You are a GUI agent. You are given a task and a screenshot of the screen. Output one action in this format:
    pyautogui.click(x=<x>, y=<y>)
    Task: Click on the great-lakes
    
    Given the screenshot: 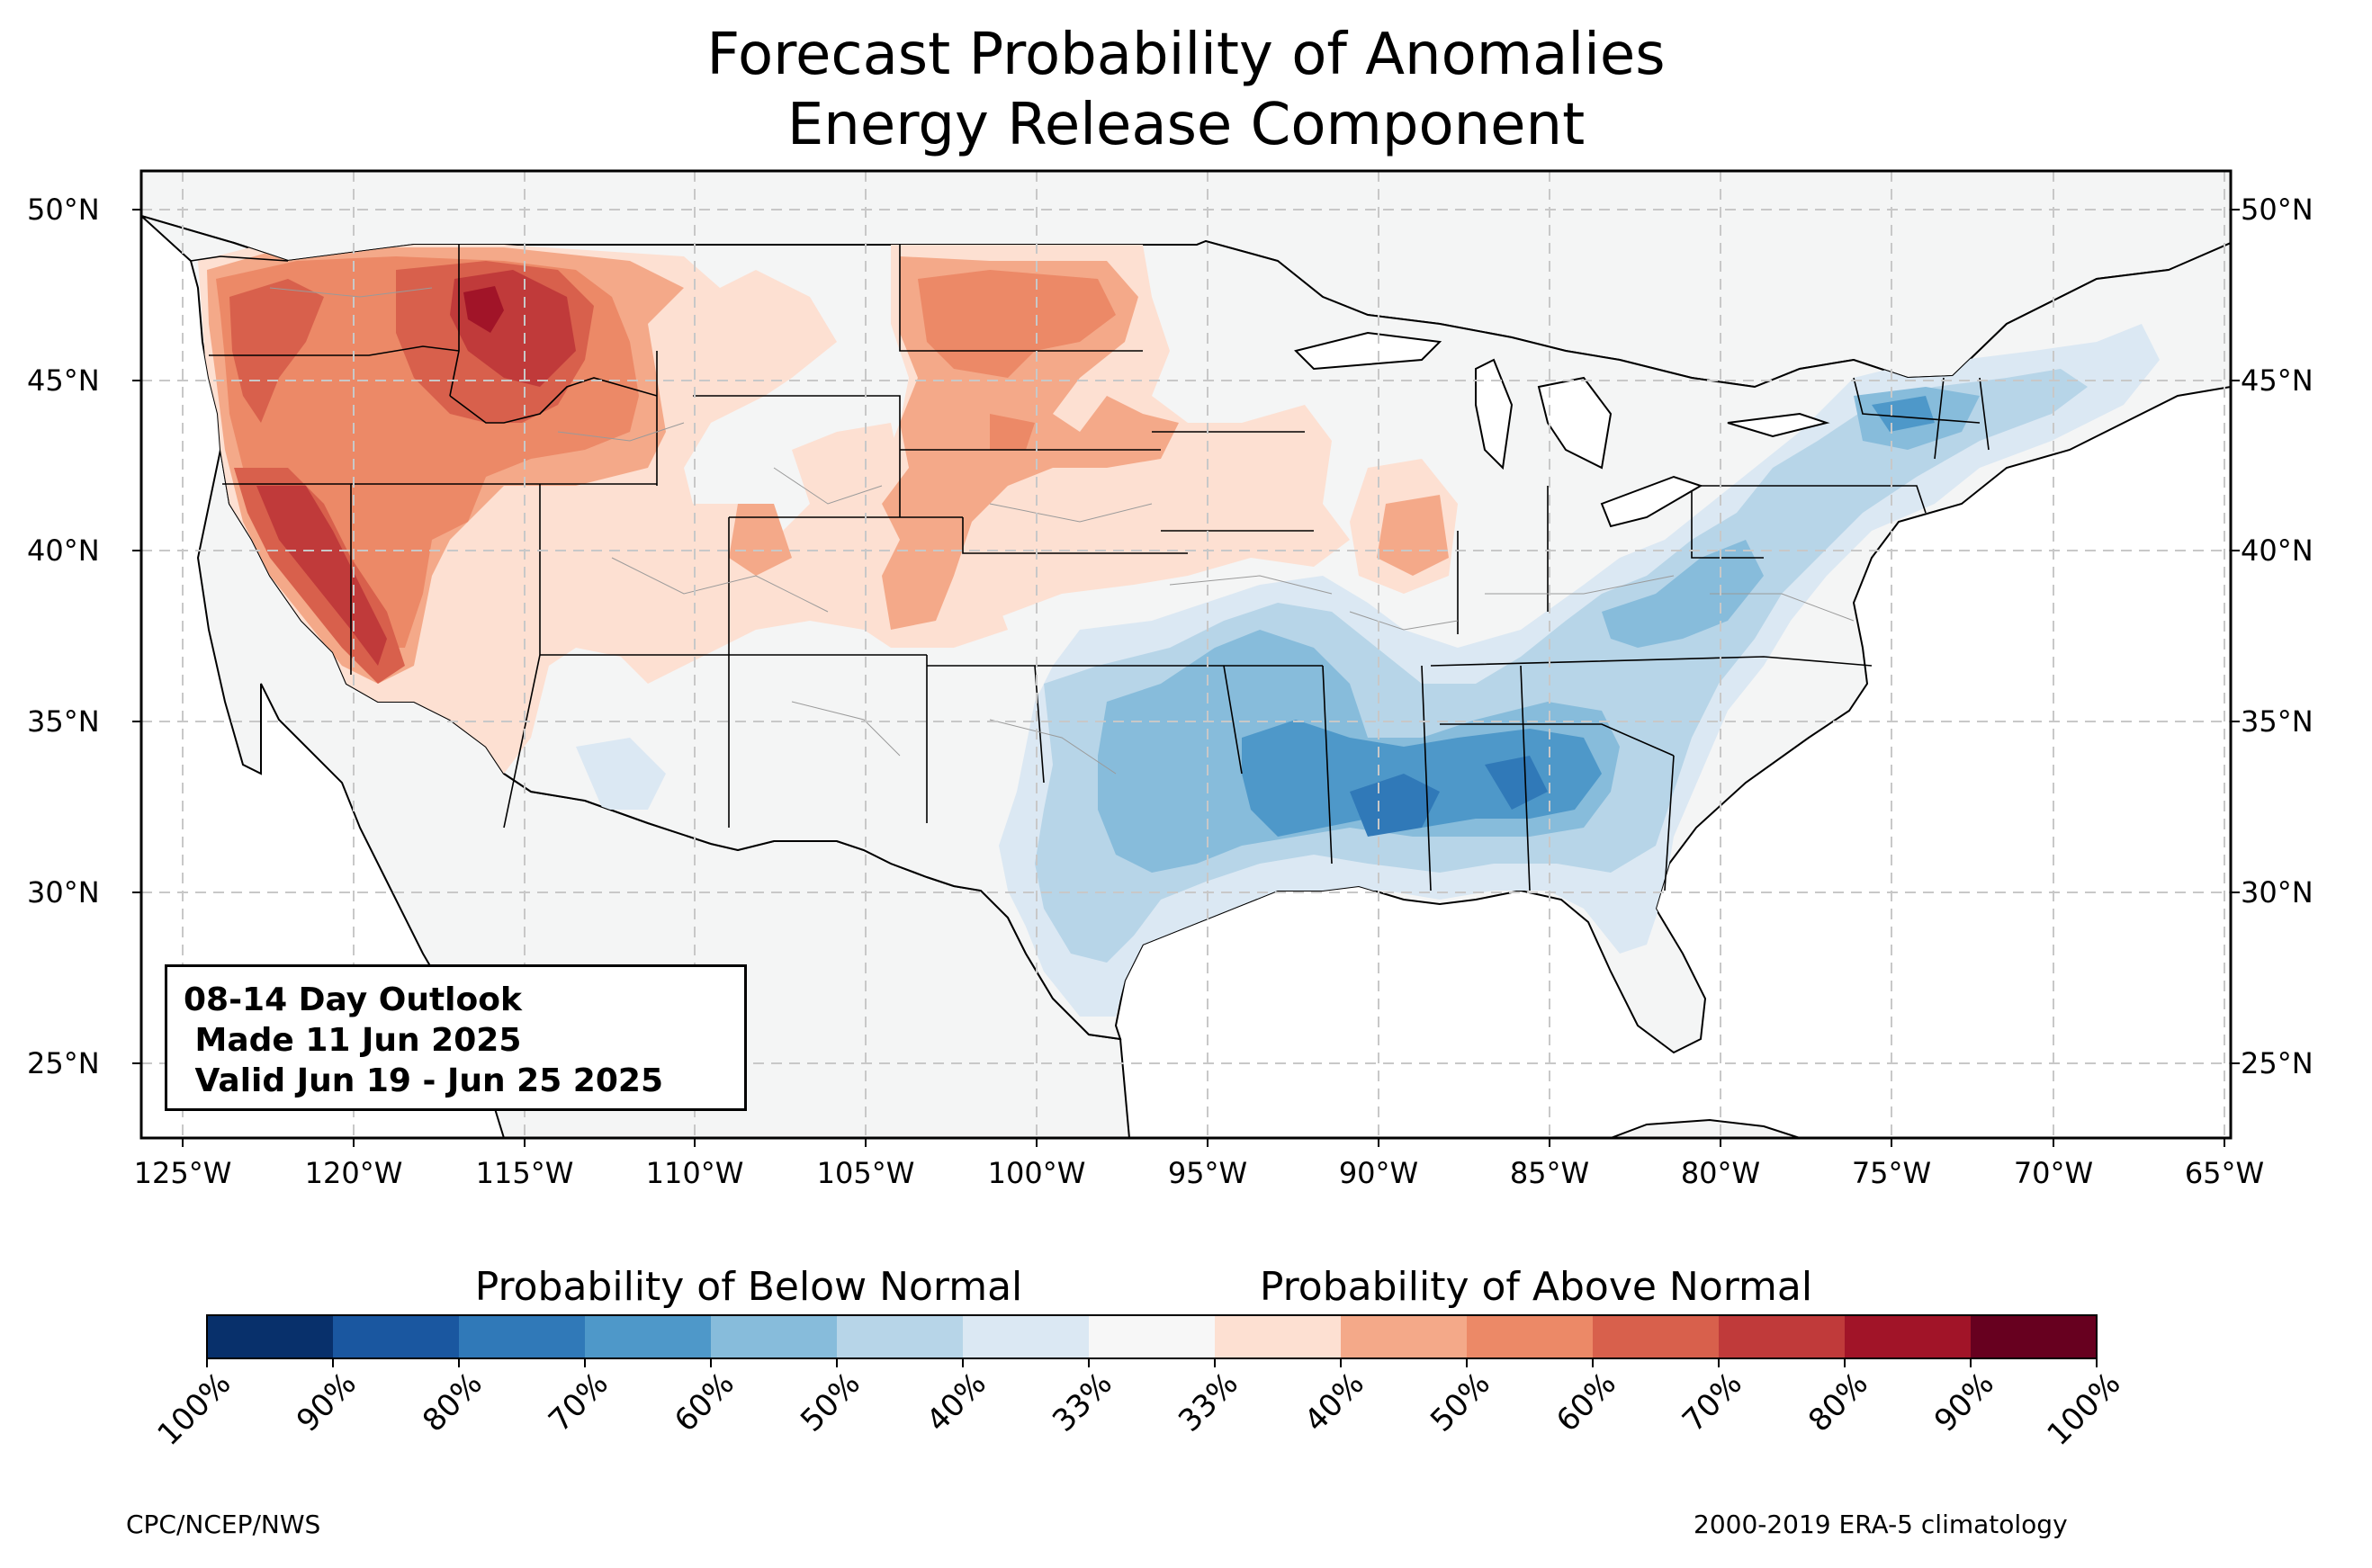 What is the action you would take?
    pyautogui.click(x=1562, y=429)
    